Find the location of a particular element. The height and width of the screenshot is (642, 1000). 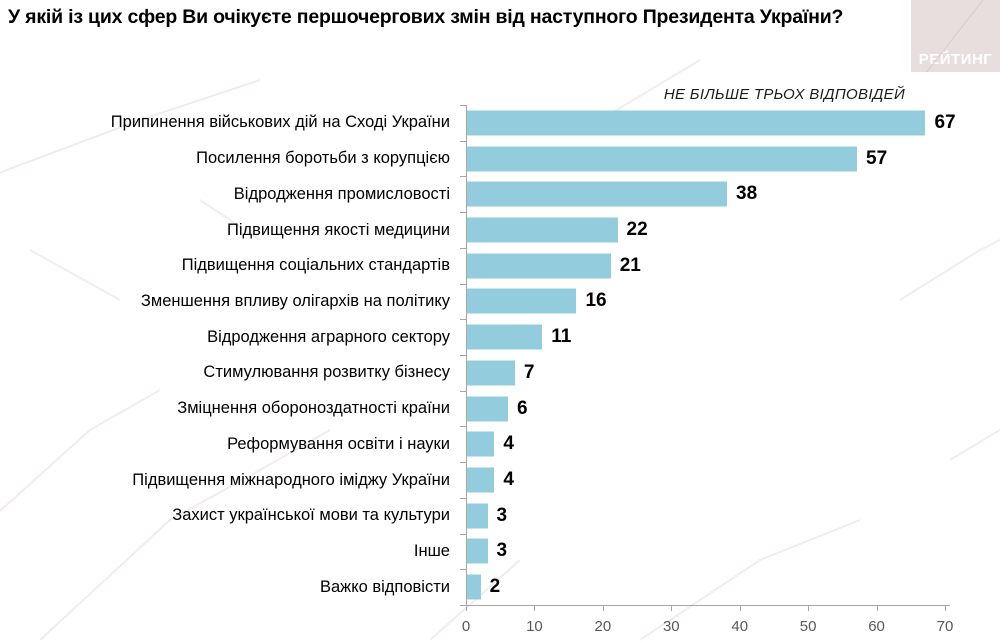

category-label: Відродження аграрного сектору is located at coordinates (328, 336).